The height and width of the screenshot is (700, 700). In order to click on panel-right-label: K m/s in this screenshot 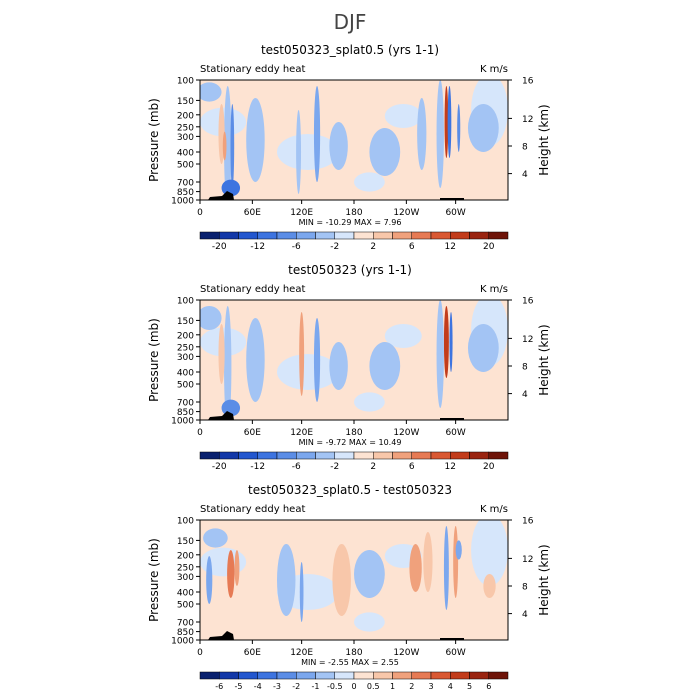, I will do `click(494, 289)`.